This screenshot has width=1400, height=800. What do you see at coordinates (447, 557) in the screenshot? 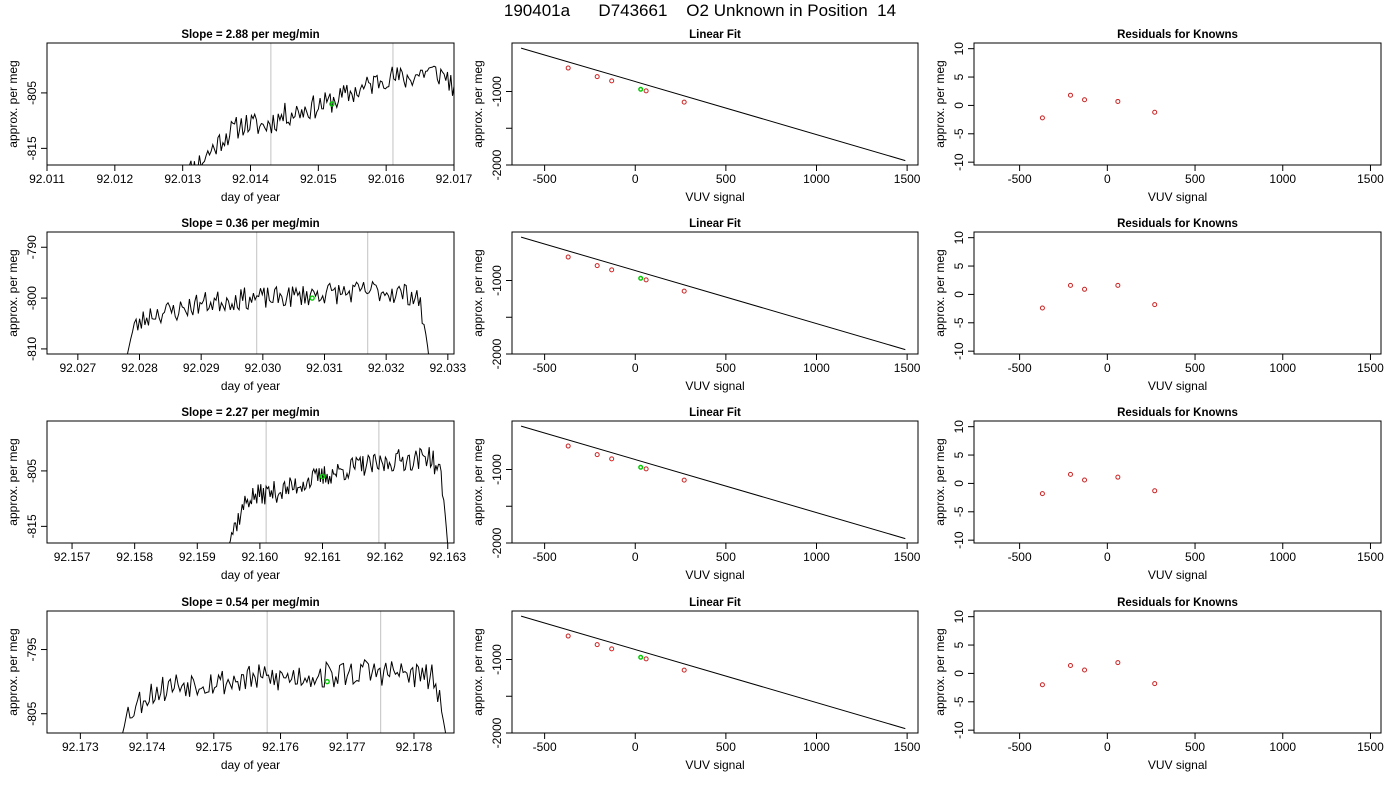
I see `x-tick-label: 92.163` at bounding box center [447, 557].